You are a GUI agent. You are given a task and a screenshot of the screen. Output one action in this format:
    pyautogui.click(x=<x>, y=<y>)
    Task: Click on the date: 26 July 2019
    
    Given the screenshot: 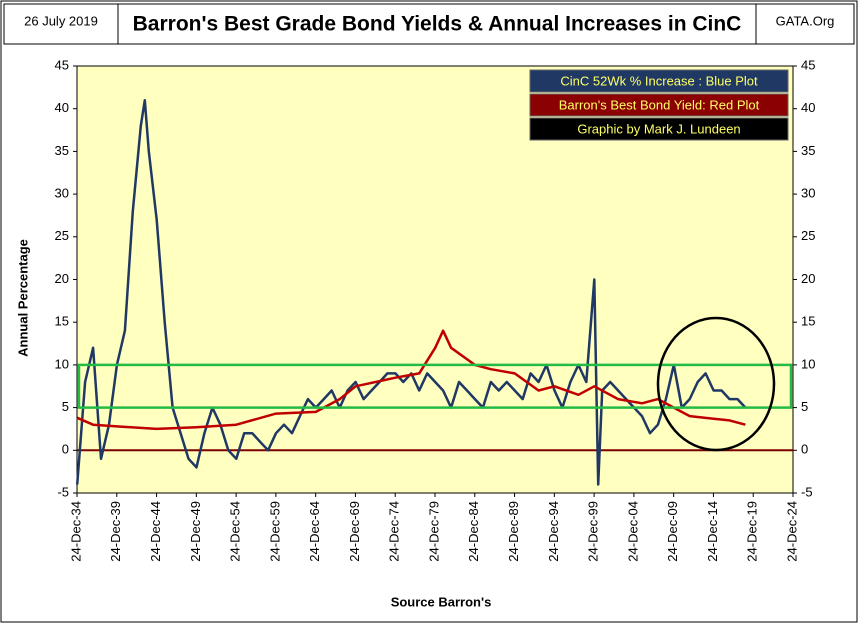 What is the action you would take?
    pyautogui.click(x=61, y=20)
    